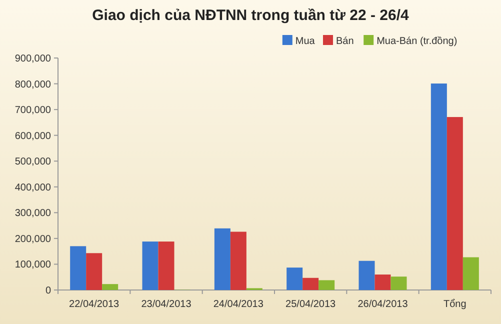 The width and height of the screenshot is (501, 324). I want to click on x-tick-label: 25/04/2013, so click(311, 304).